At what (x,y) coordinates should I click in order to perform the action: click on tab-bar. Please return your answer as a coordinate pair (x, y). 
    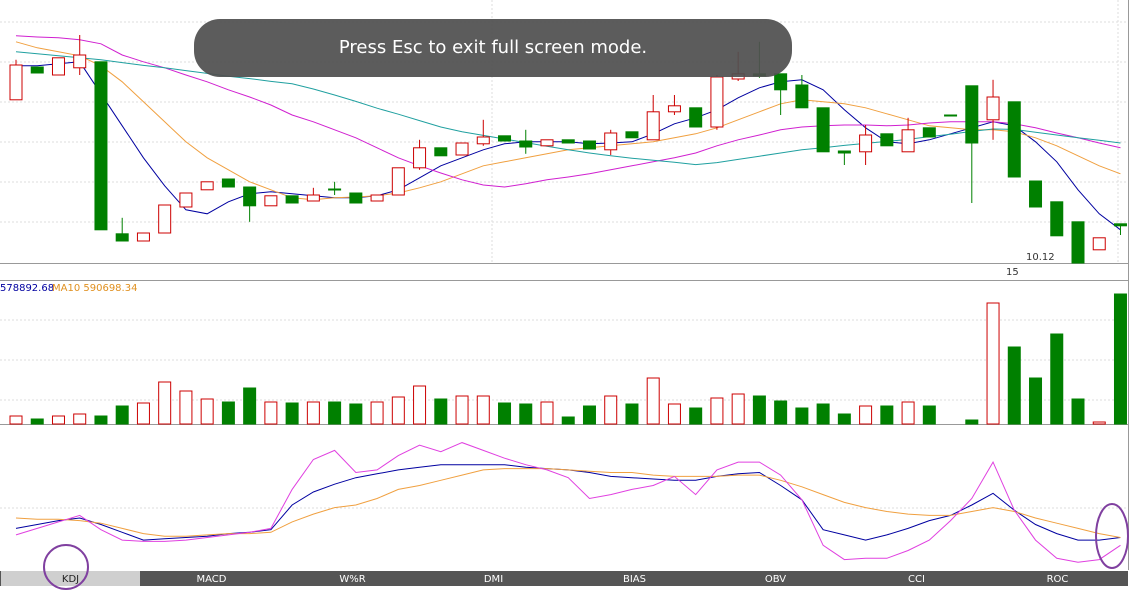
    Looking at the image, I should click on (564, 578).